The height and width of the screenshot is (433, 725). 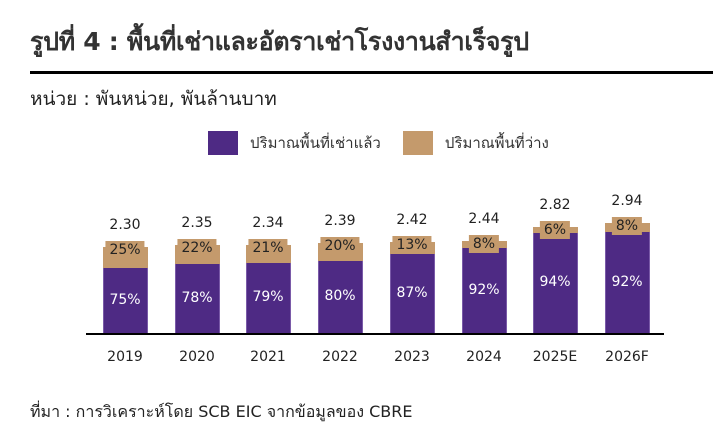 I want to click on legend-swatch-vacant, so click(x=417, y=143).